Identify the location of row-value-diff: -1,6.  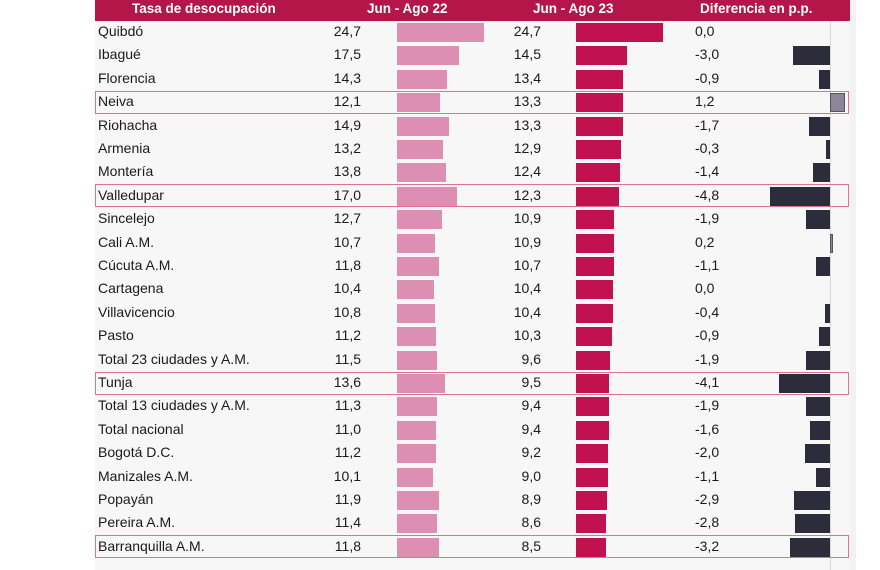
(707, 428).